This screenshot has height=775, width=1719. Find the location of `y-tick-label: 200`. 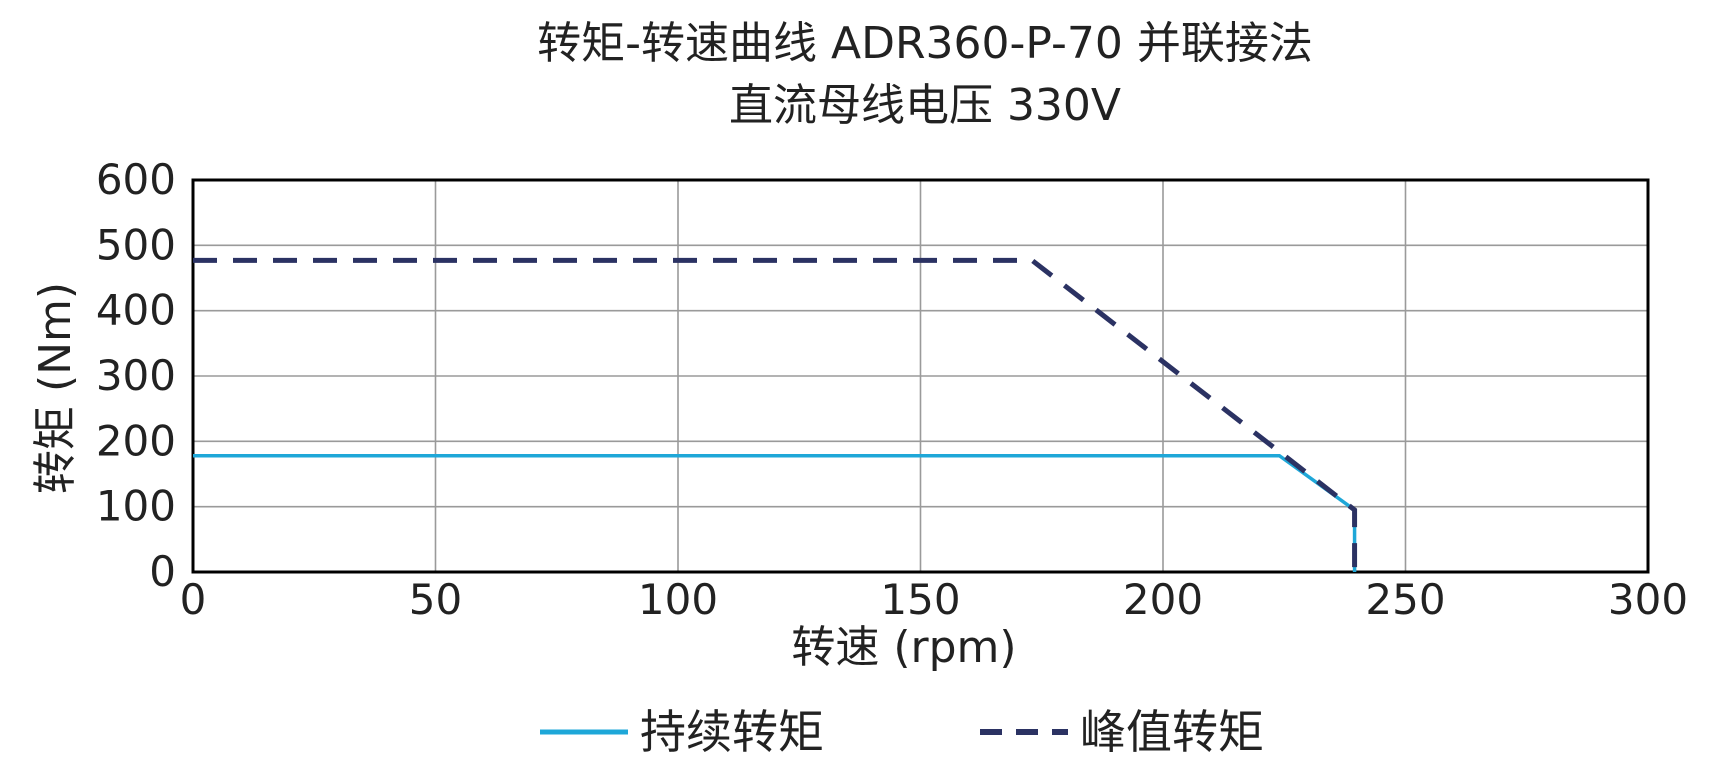

y-tick-label: 200 is located at coordinates (136, 440).